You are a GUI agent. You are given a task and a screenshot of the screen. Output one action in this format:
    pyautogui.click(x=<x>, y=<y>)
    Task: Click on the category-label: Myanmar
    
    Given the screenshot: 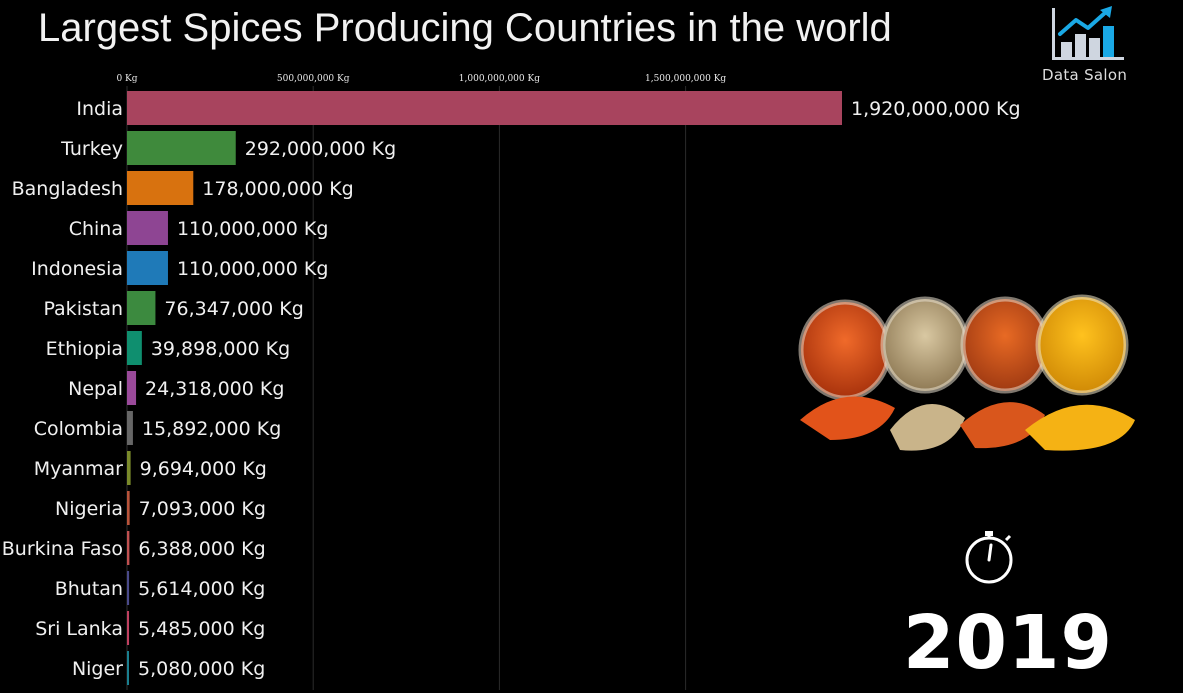 What is the action you would take?
    pyautogui.click(x=78, y=469)
    